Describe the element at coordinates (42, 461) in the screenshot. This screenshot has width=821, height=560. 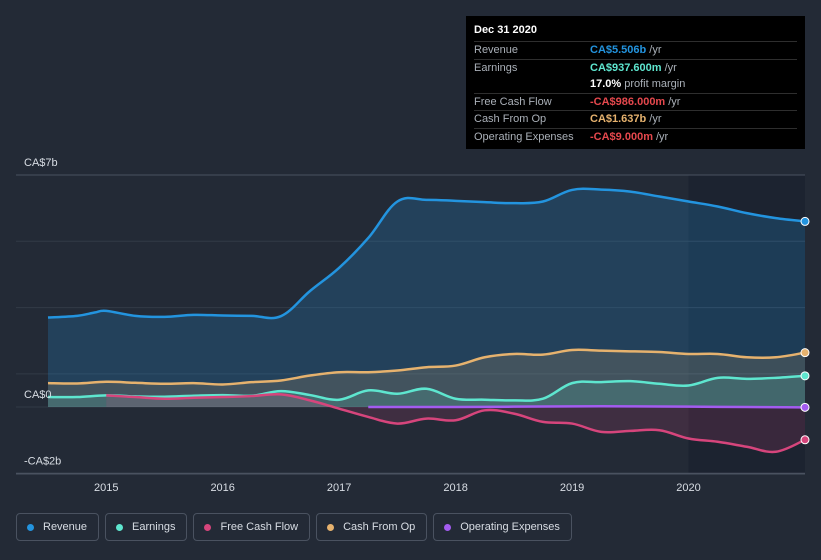
I see `y-tick-label: -CA$2b` at that location.